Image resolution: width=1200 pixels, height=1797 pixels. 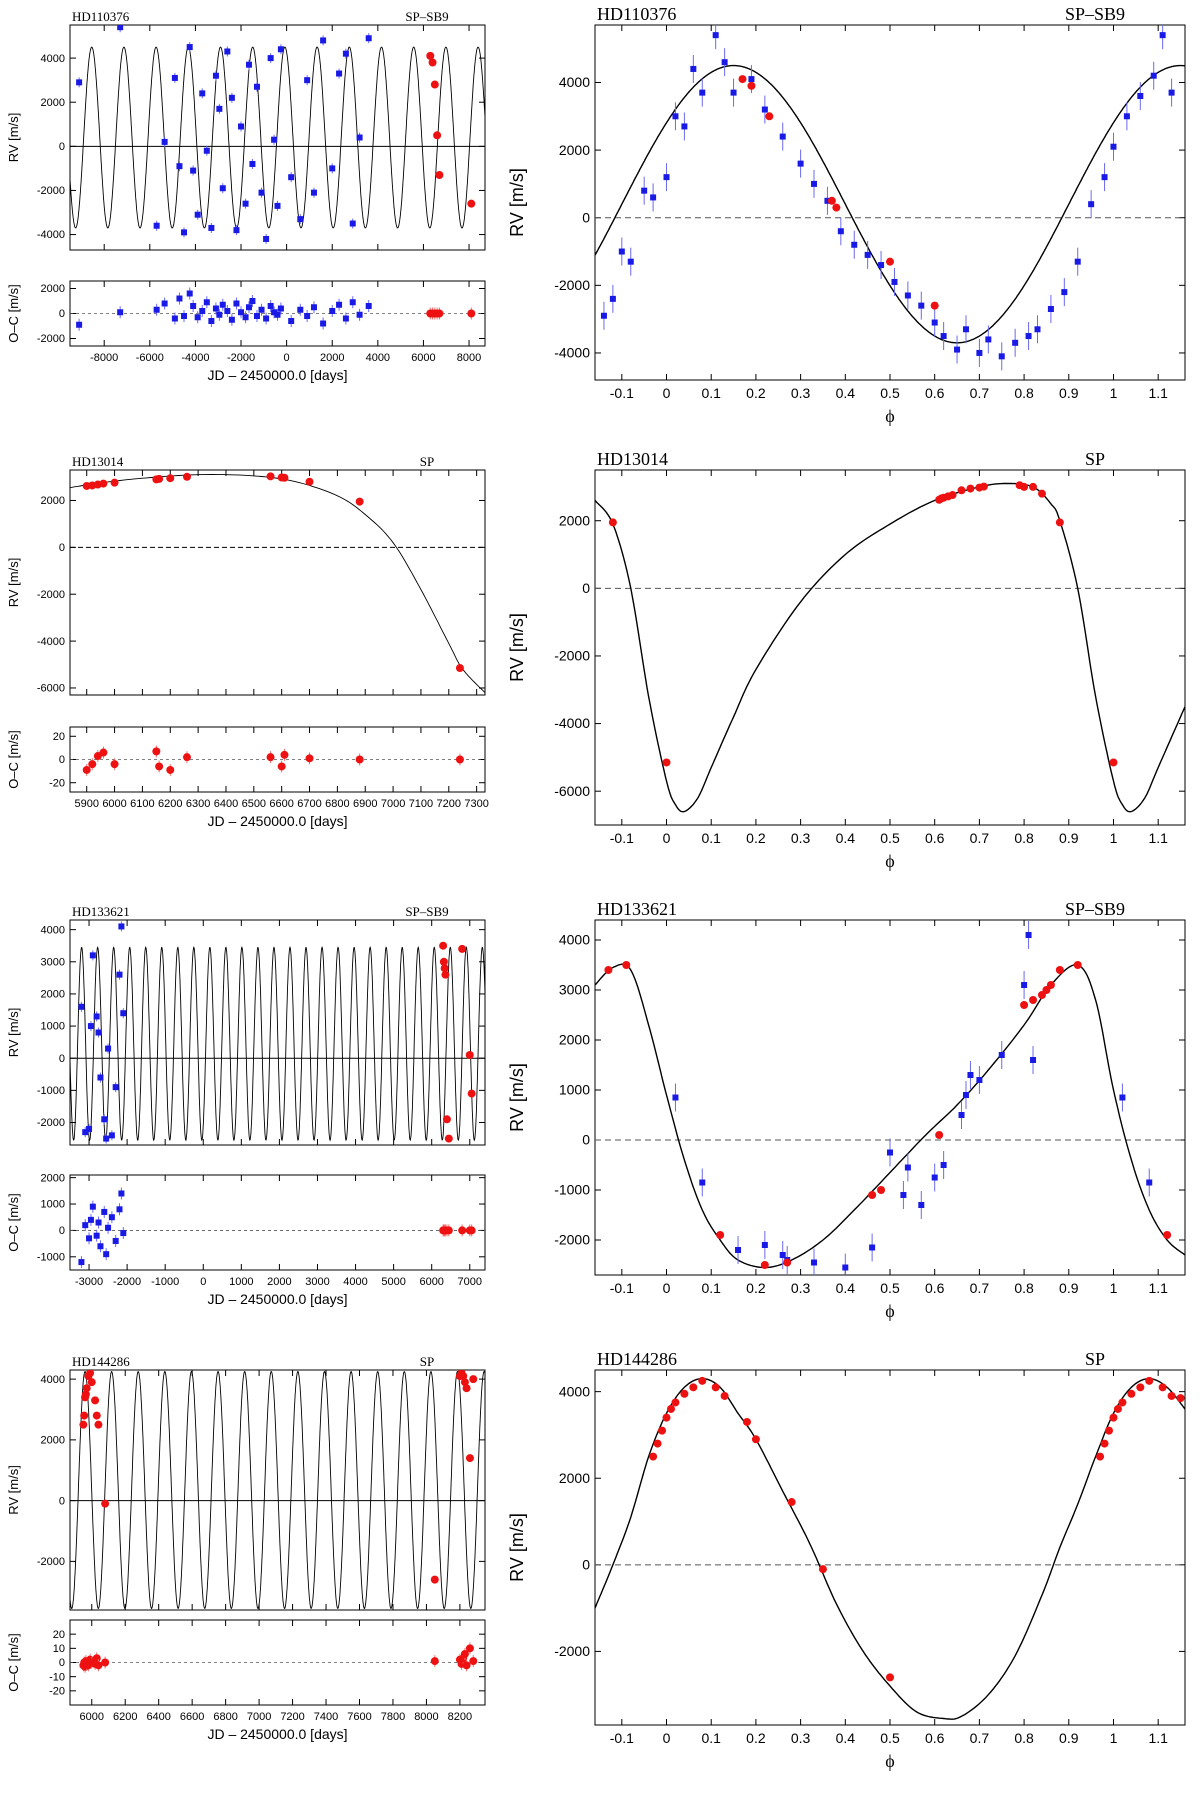 I want to click on x-tick-label: 7200, so click(x=292, y=1717).